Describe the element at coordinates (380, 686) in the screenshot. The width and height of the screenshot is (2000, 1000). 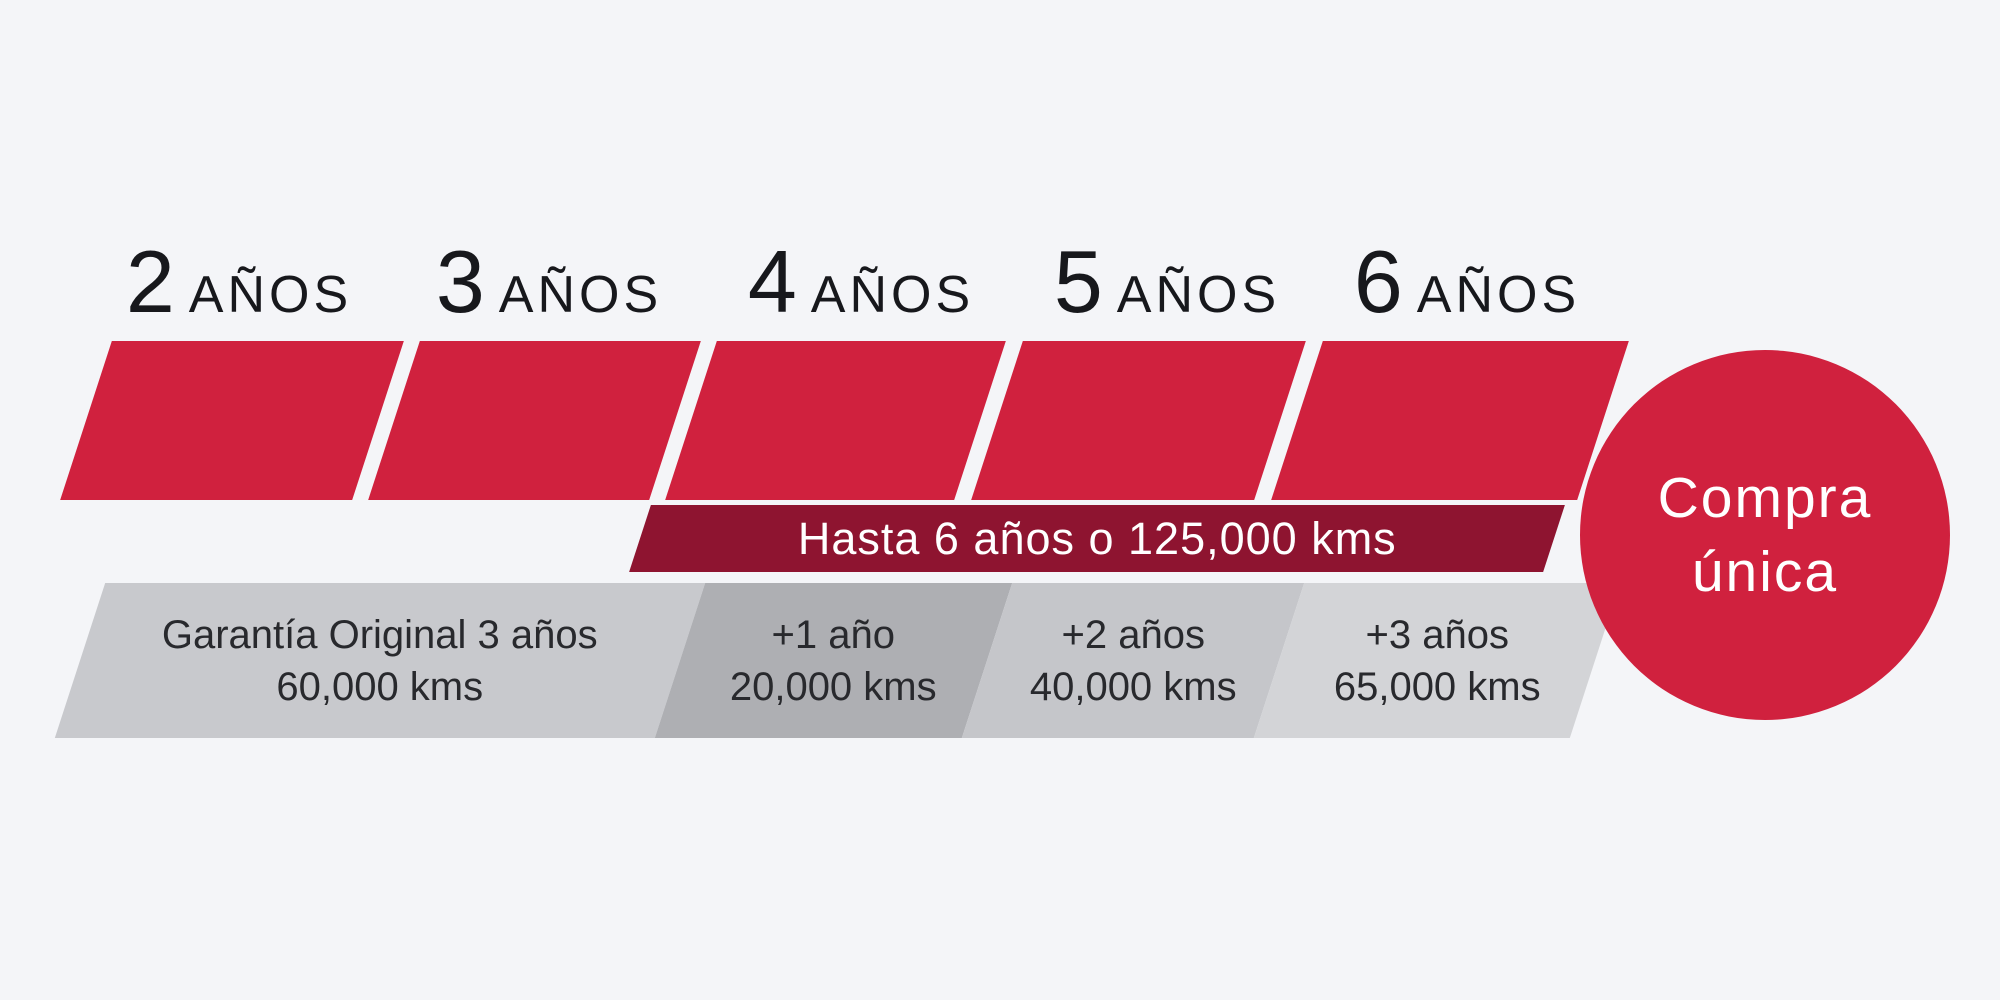
I see `segment-line-2: 60,000 kms` at that location.